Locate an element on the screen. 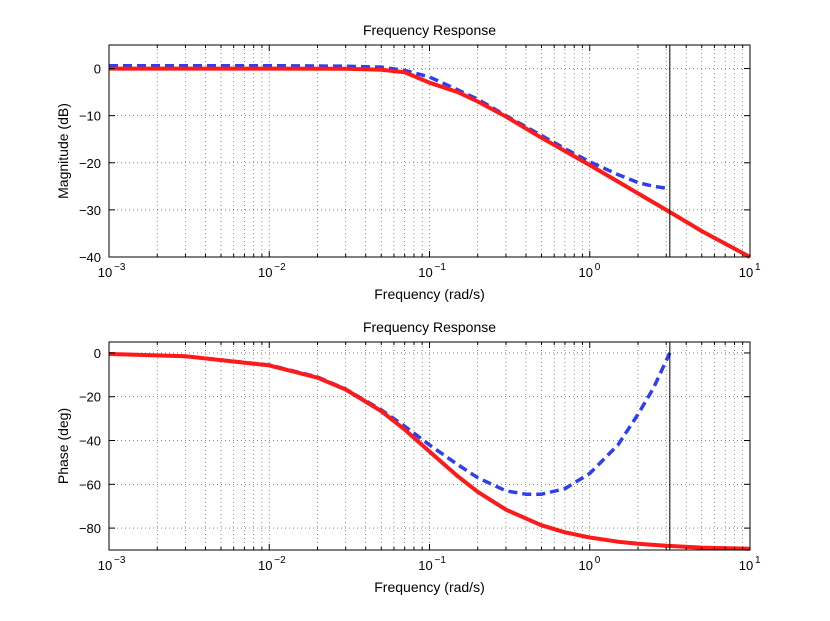 The width and height of the screenshot is (830, 621). y-axis-label: Phase (deg) is located at coordinates (63, 446).